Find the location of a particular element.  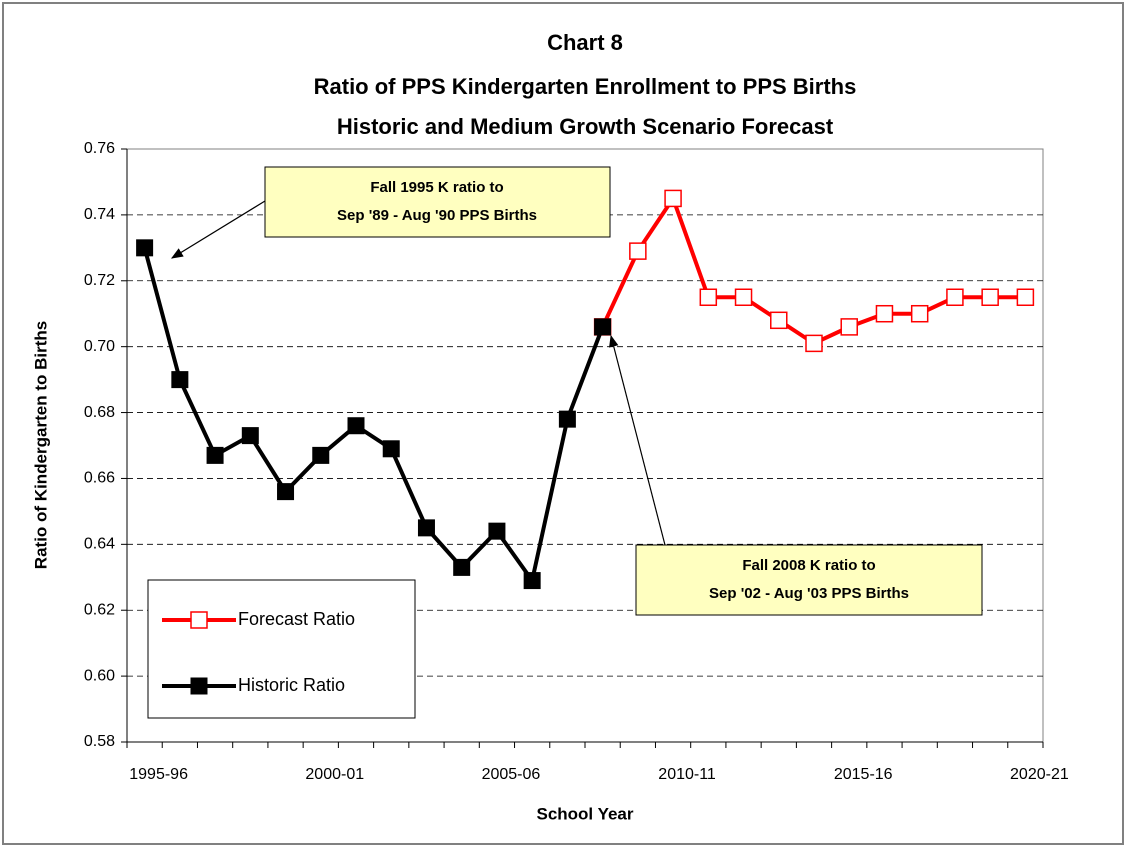

x-tick-label: 1995-96 is located at coordinates (158, 774).